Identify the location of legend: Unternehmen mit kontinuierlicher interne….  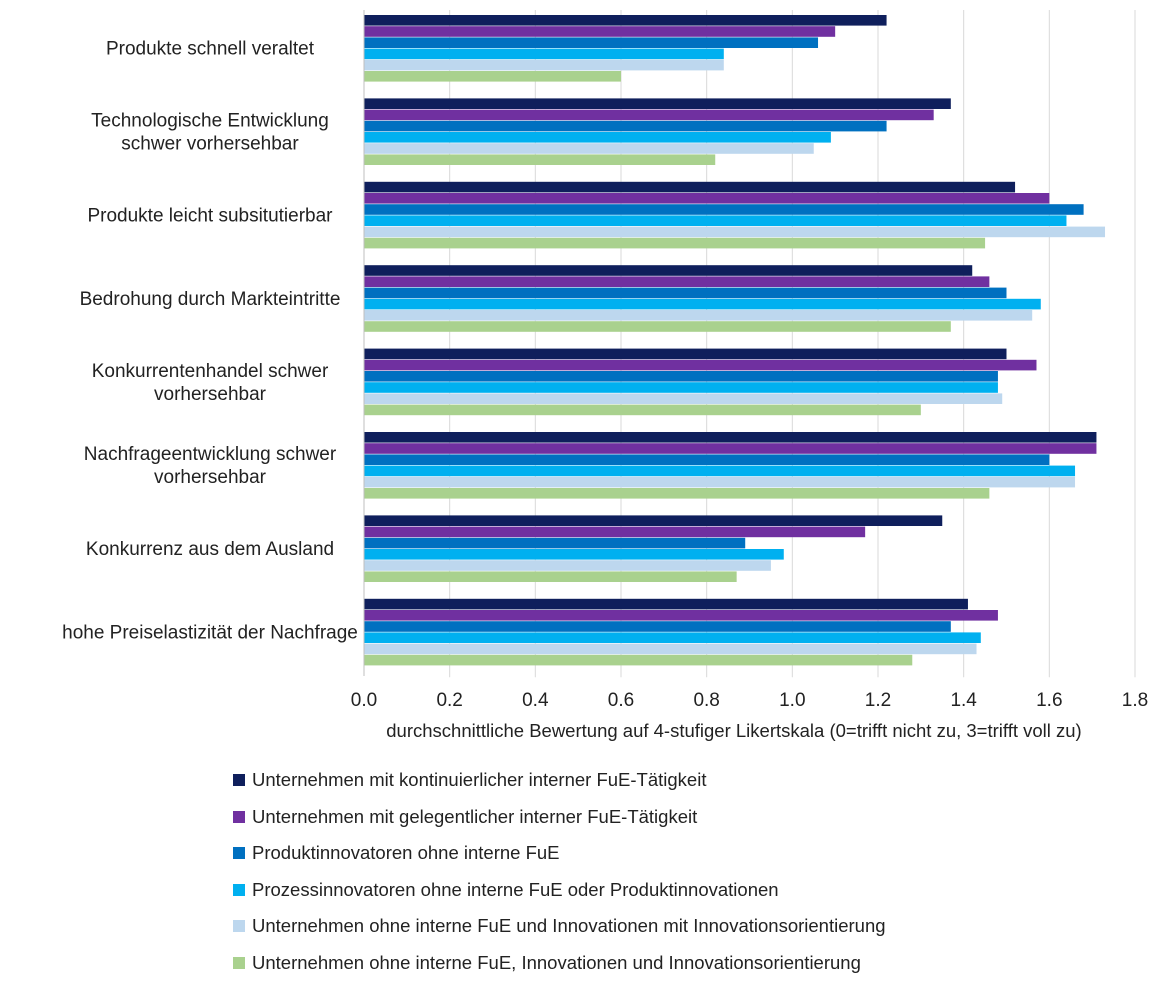
(559, 871).